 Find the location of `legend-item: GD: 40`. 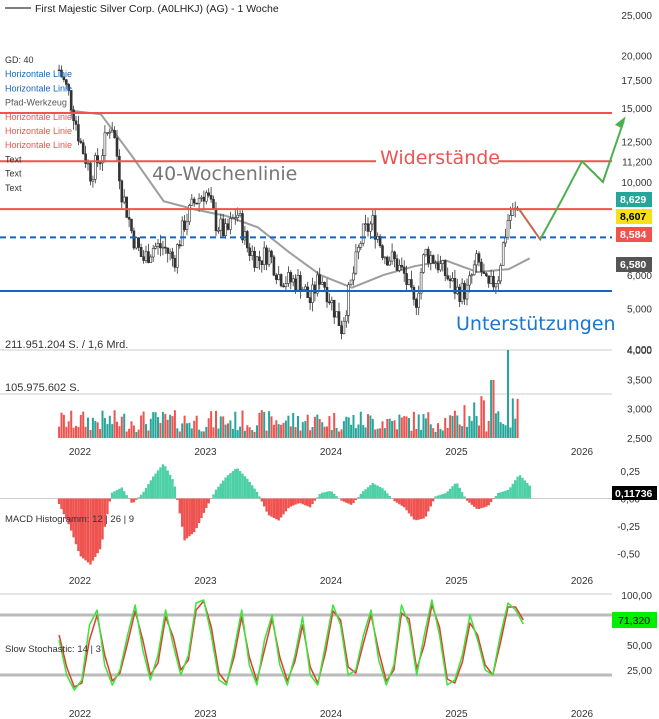

legend-item: GD: 40 is located at coordinates (19, 60).